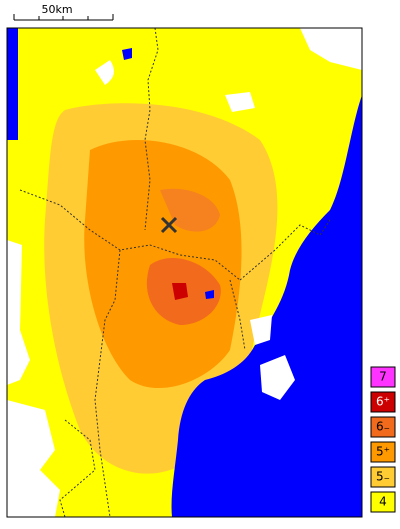 Image resolution: width=400 pixels, height=529 pixels. I want to click on scale-label: 50km, so click(56, 9).